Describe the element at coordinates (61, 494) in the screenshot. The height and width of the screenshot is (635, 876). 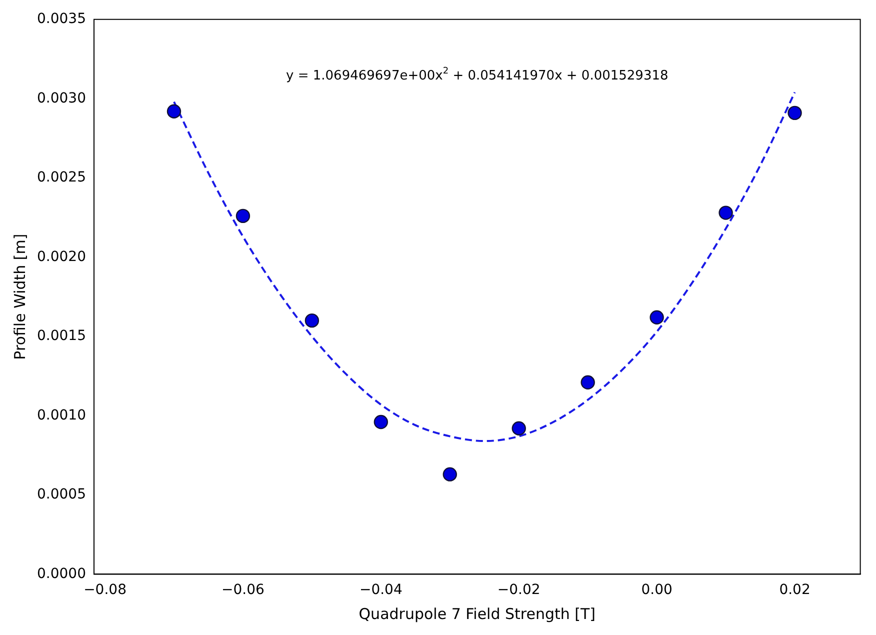
I see `y-tick-label: 0.0005` at that location.